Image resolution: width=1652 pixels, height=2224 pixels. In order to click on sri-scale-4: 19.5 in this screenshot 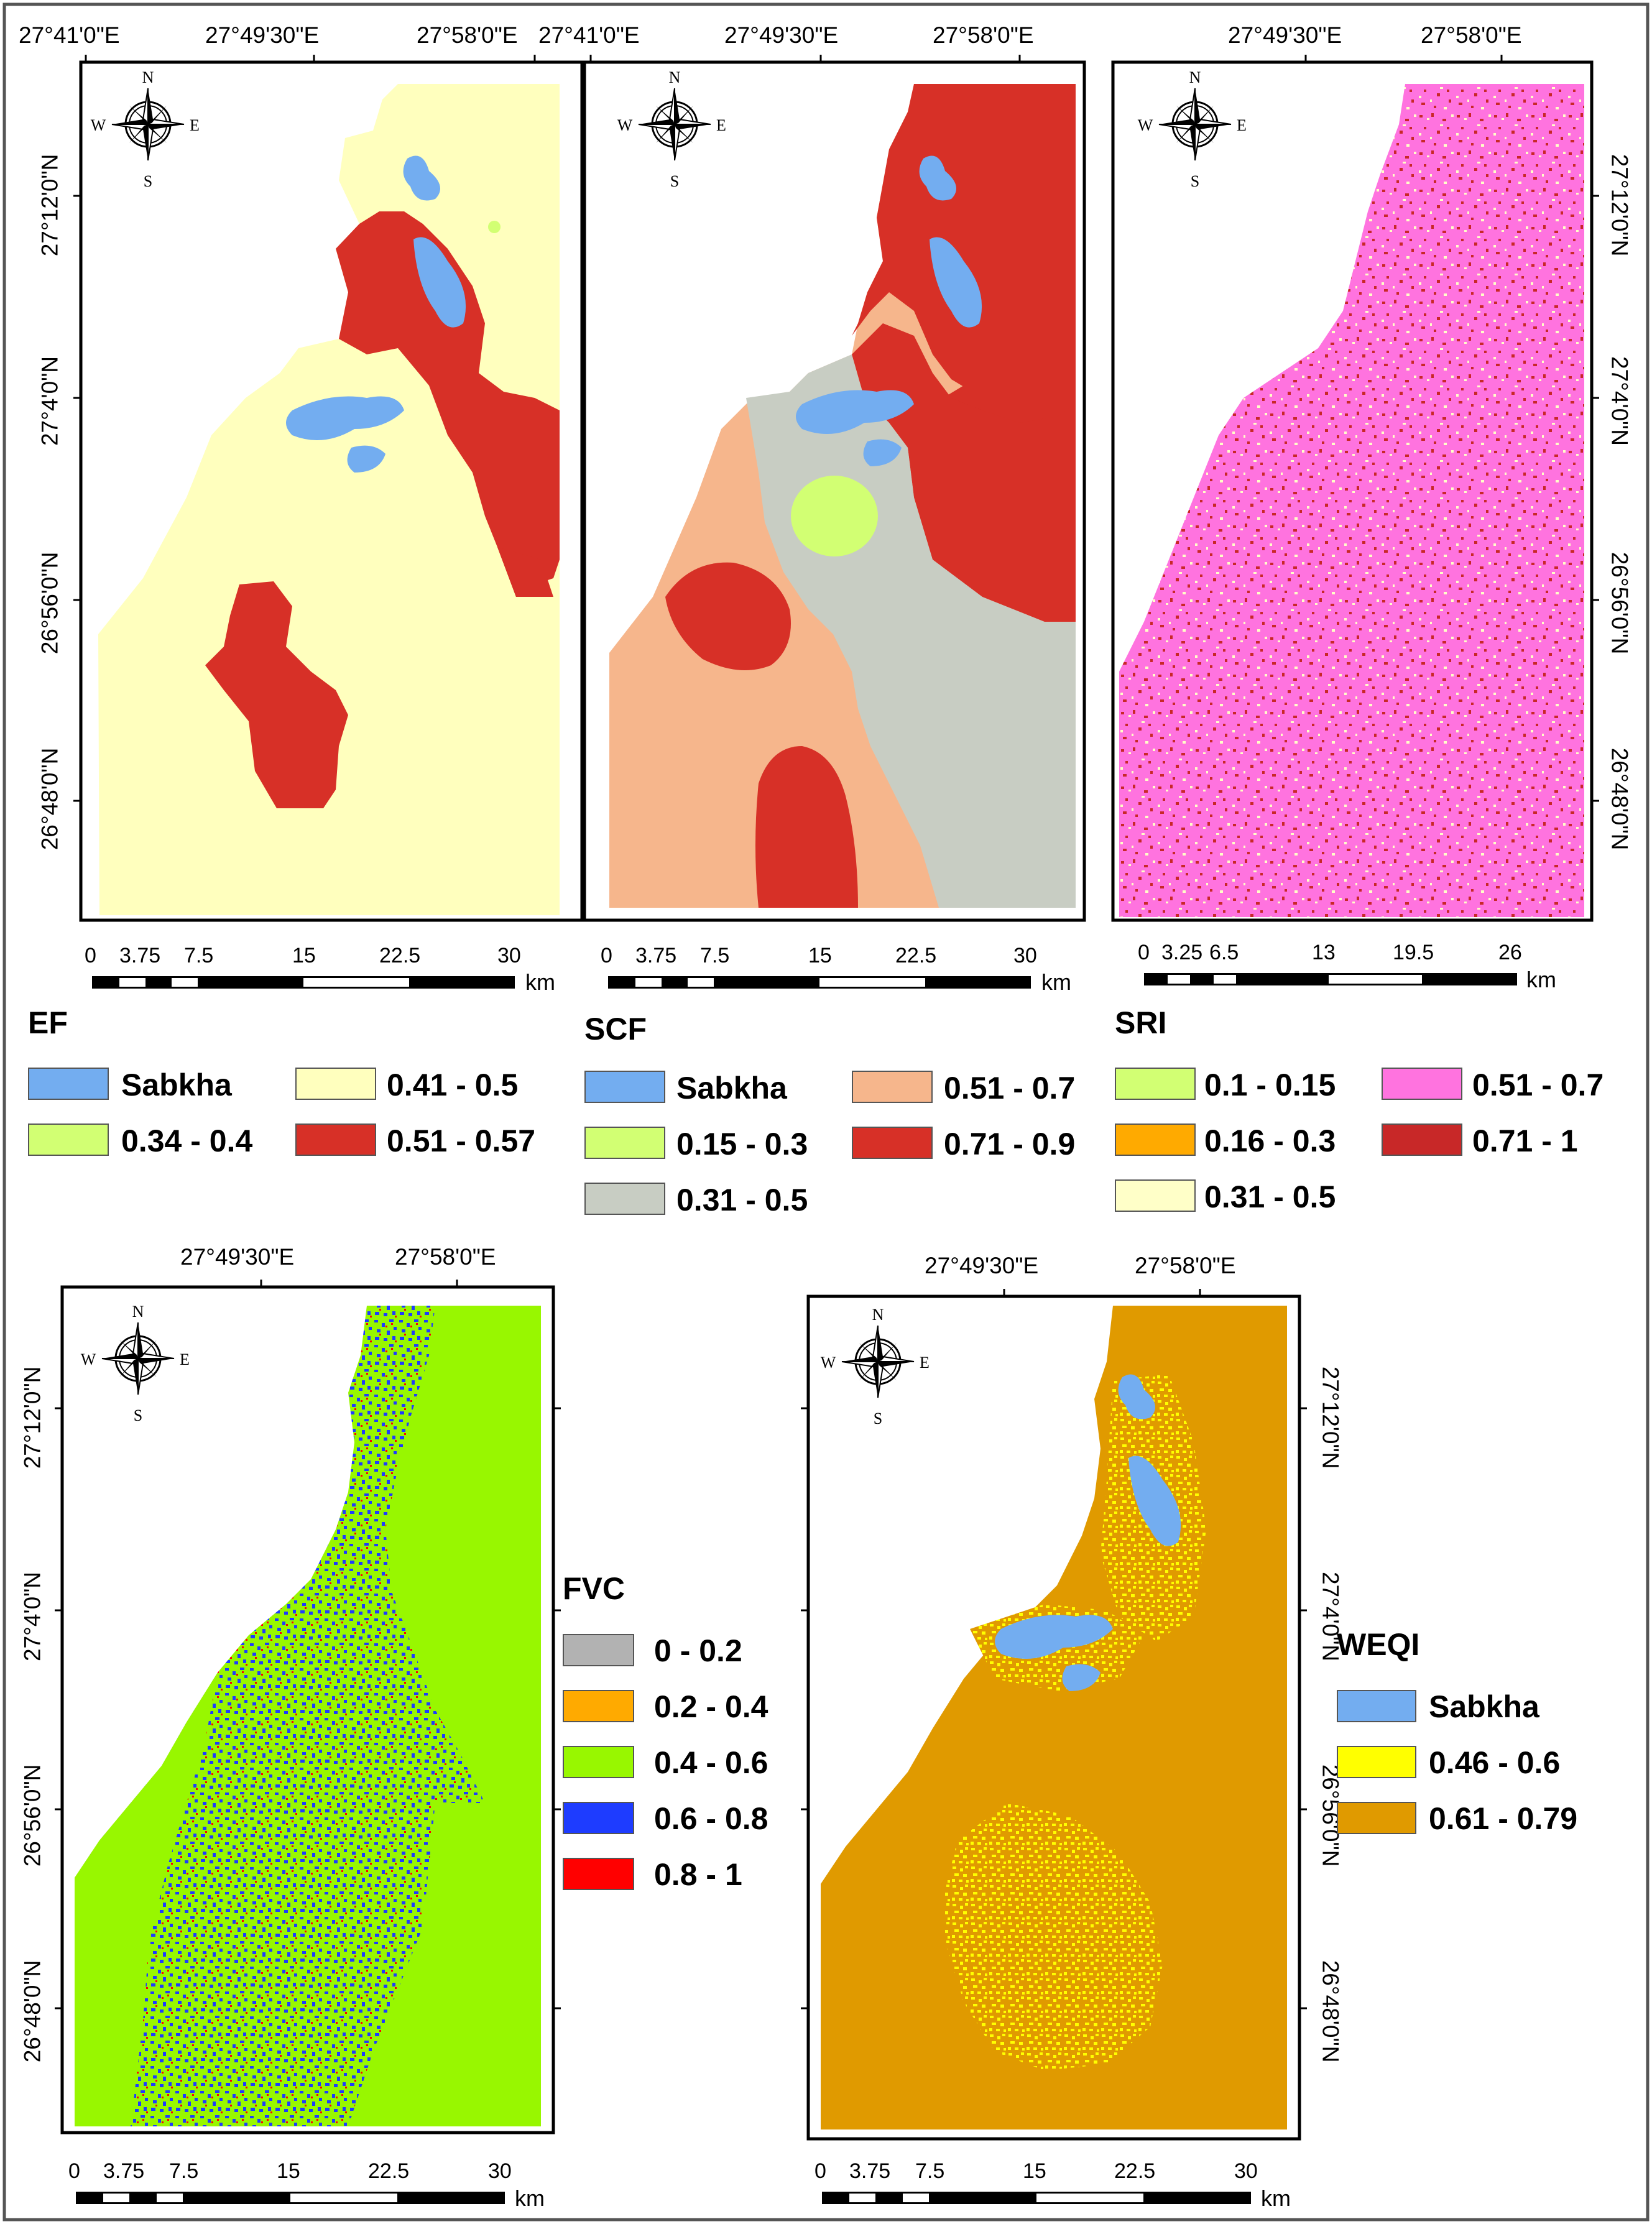, I will do `click(1414, 952)`.